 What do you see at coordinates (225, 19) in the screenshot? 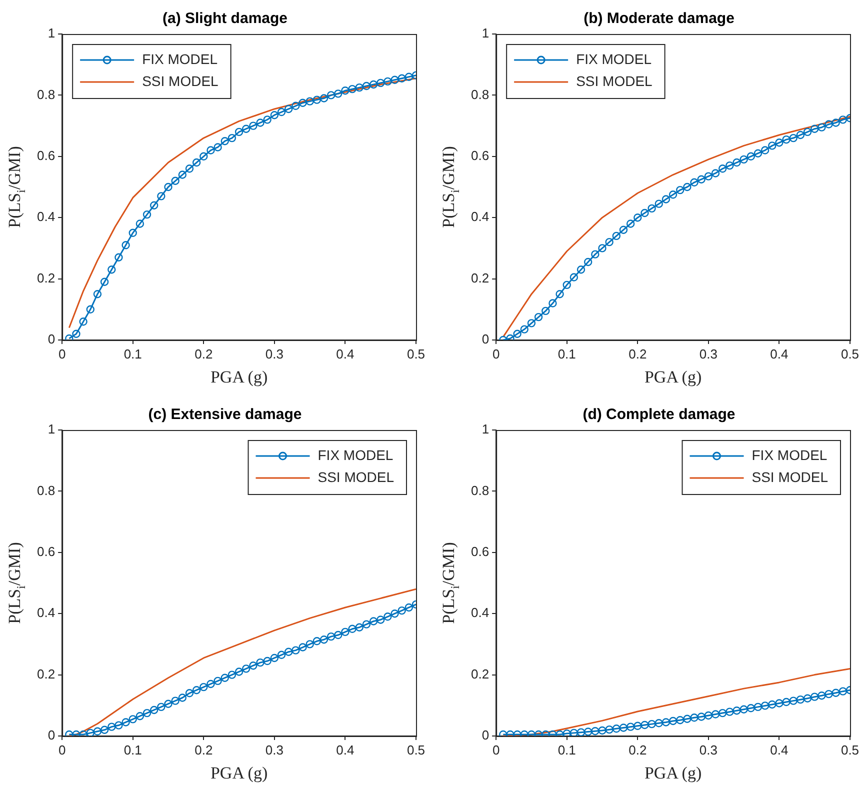
I see `chart-title: (a) Slight damage` at bounding box center [225, 19].